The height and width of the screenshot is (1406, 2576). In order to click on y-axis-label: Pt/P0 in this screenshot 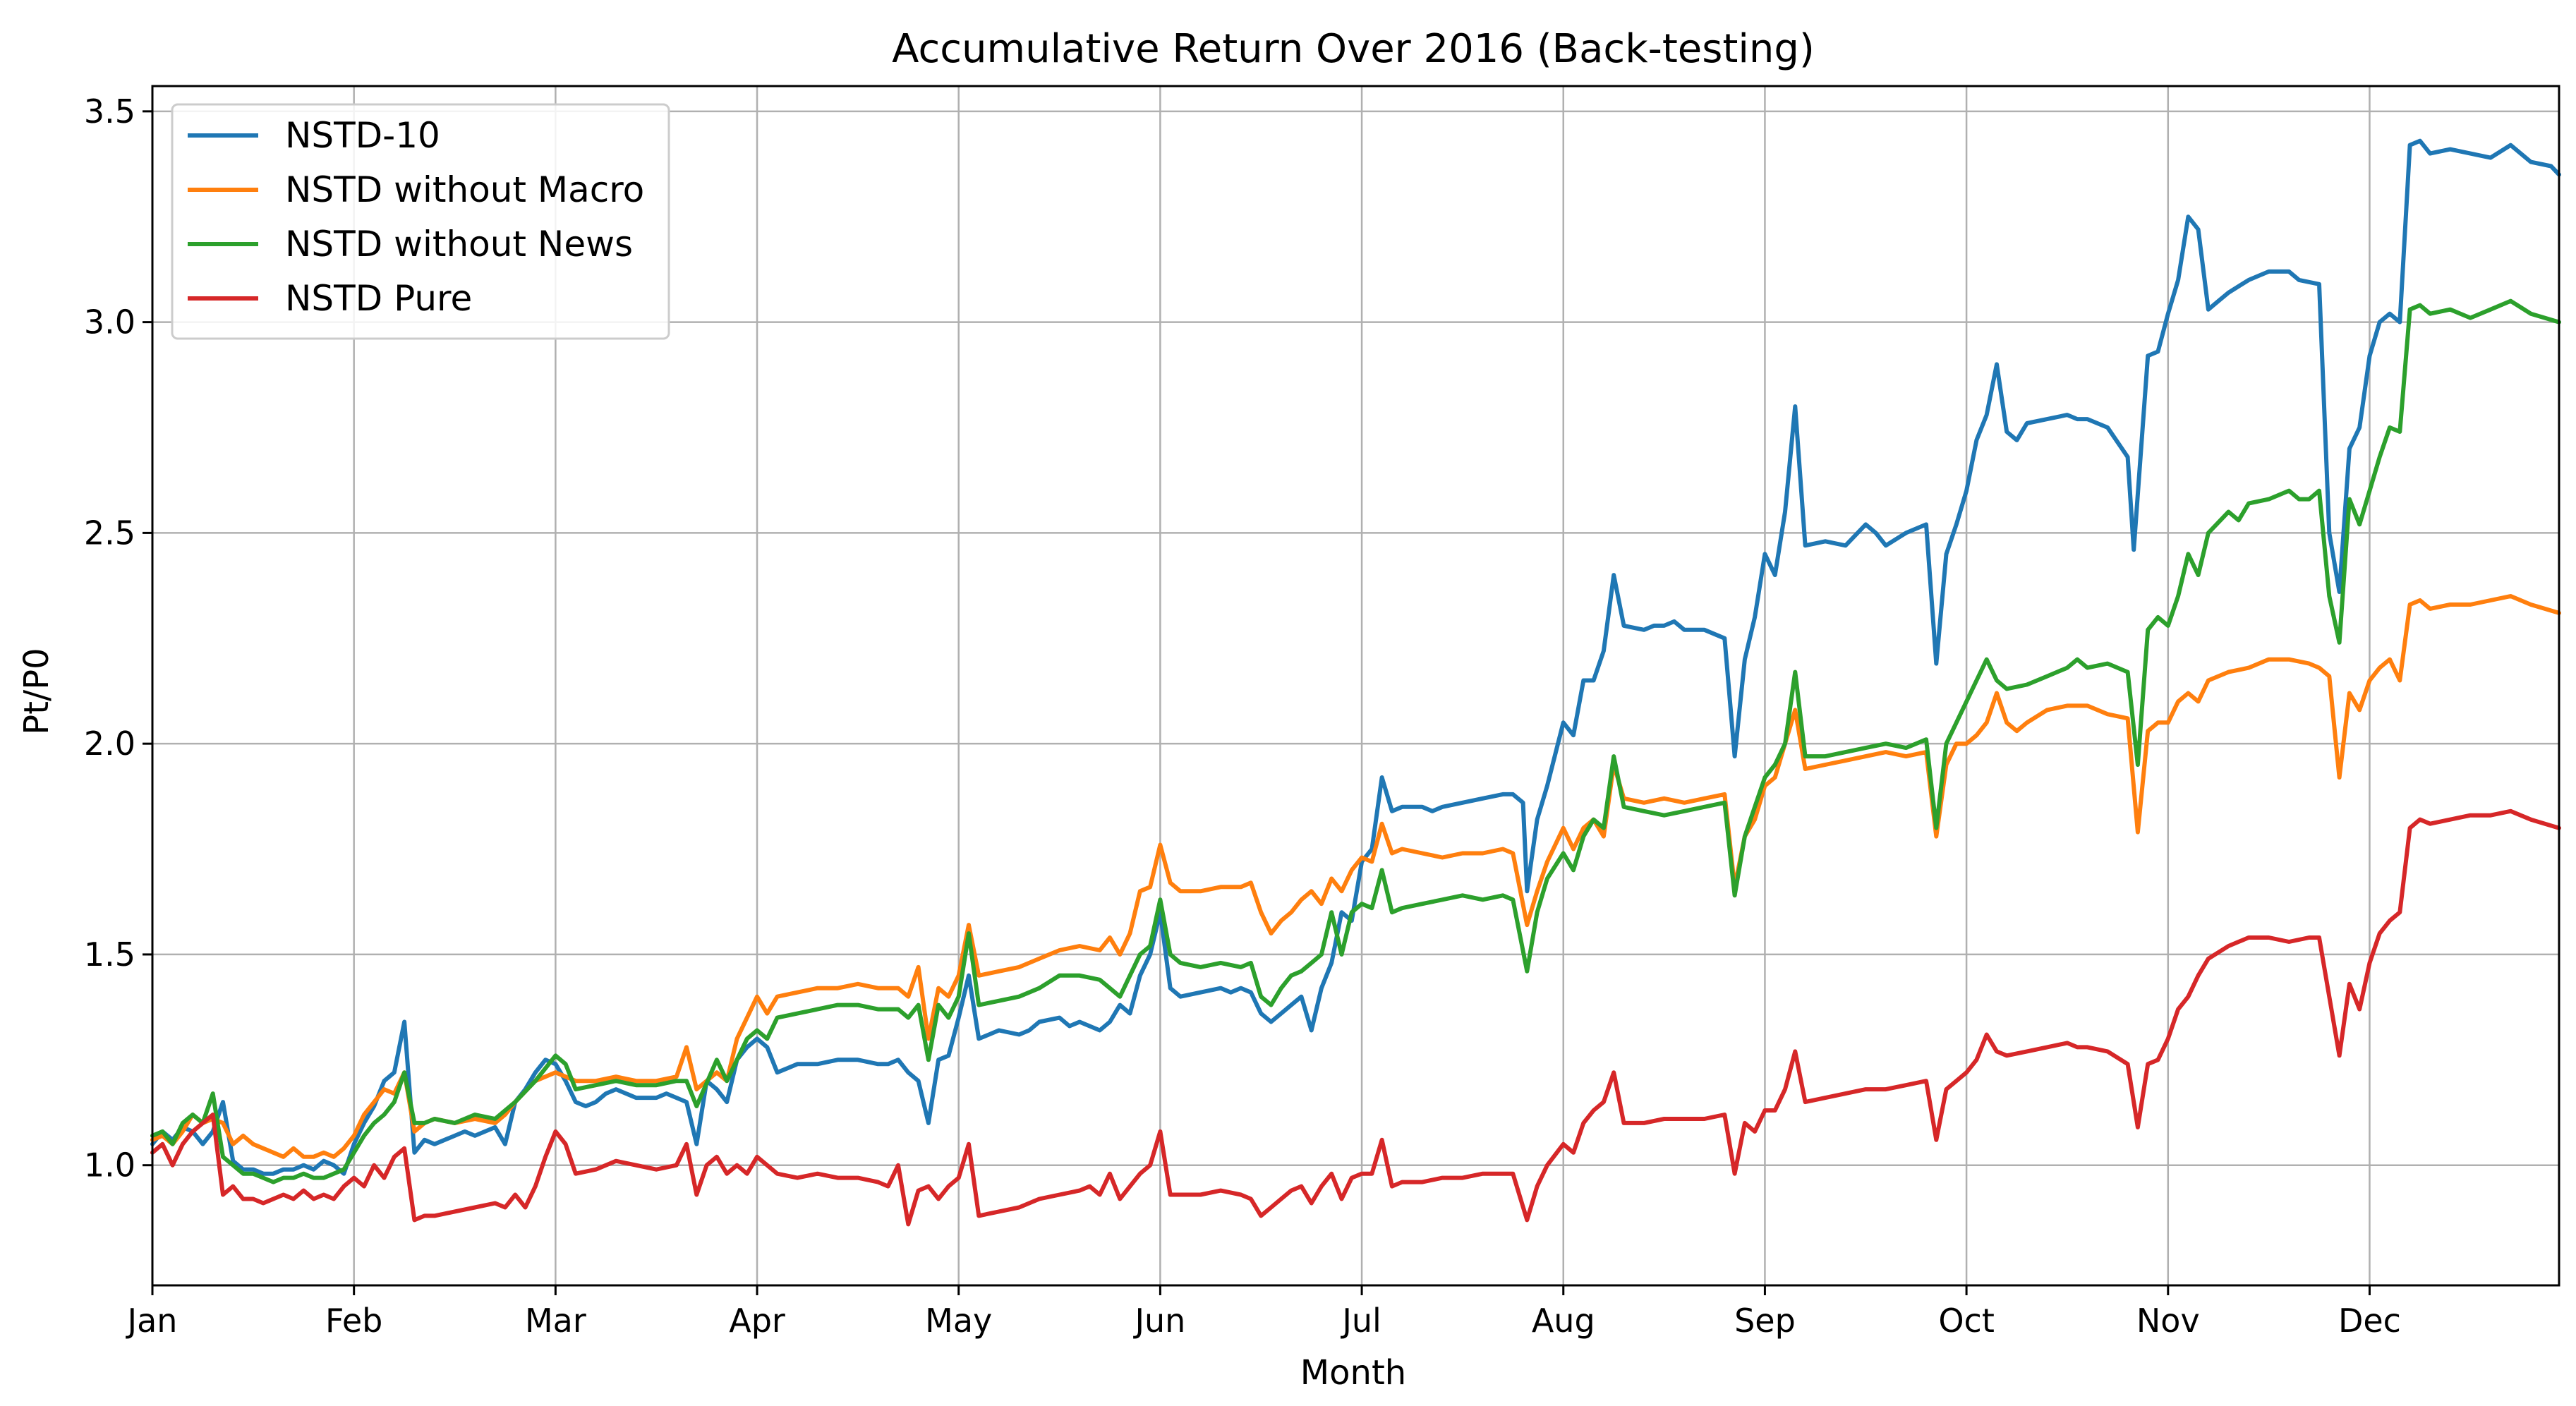, I will do `click(37, 691)`.